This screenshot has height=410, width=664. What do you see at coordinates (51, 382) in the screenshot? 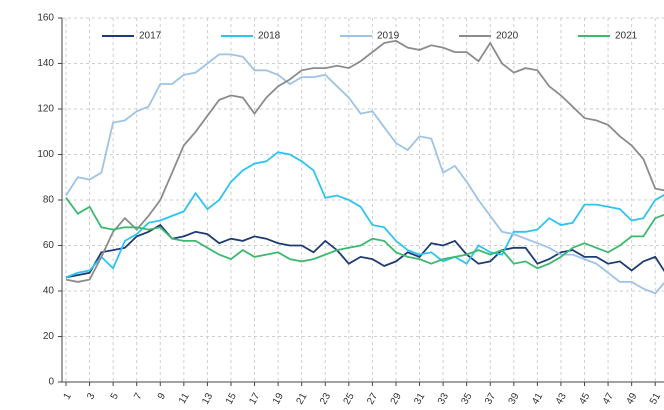
I see `y-tick-label: 0` at bounding box center [51, 382].